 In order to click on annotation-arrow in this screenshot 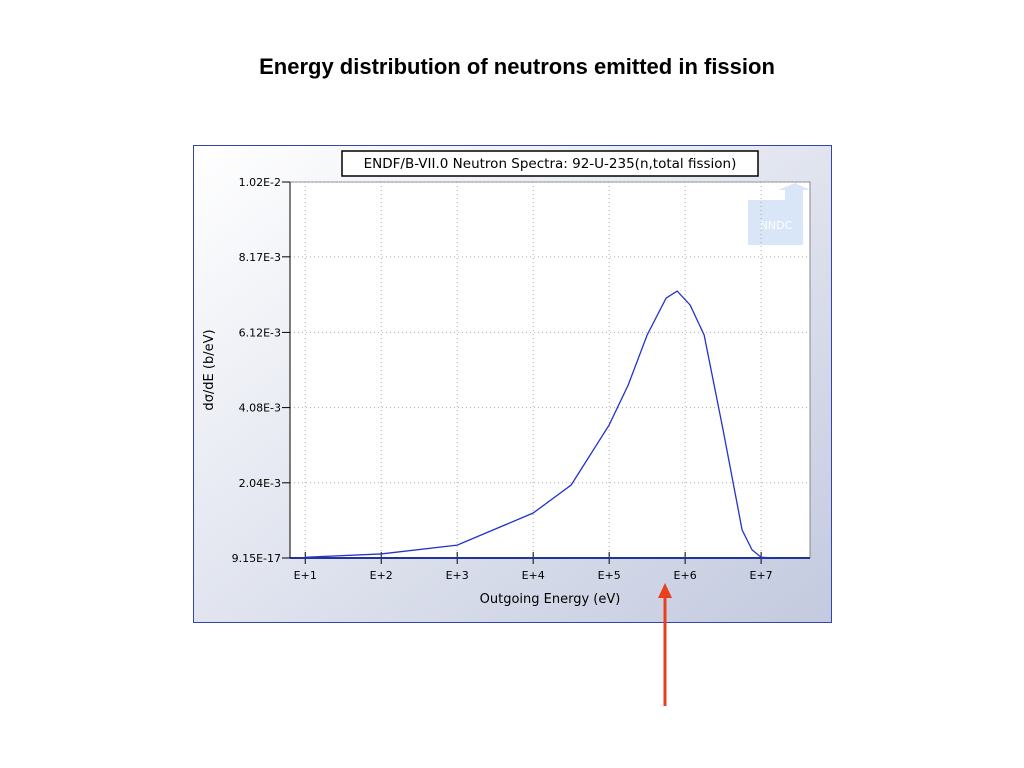, I will do `click(665, 644)`.